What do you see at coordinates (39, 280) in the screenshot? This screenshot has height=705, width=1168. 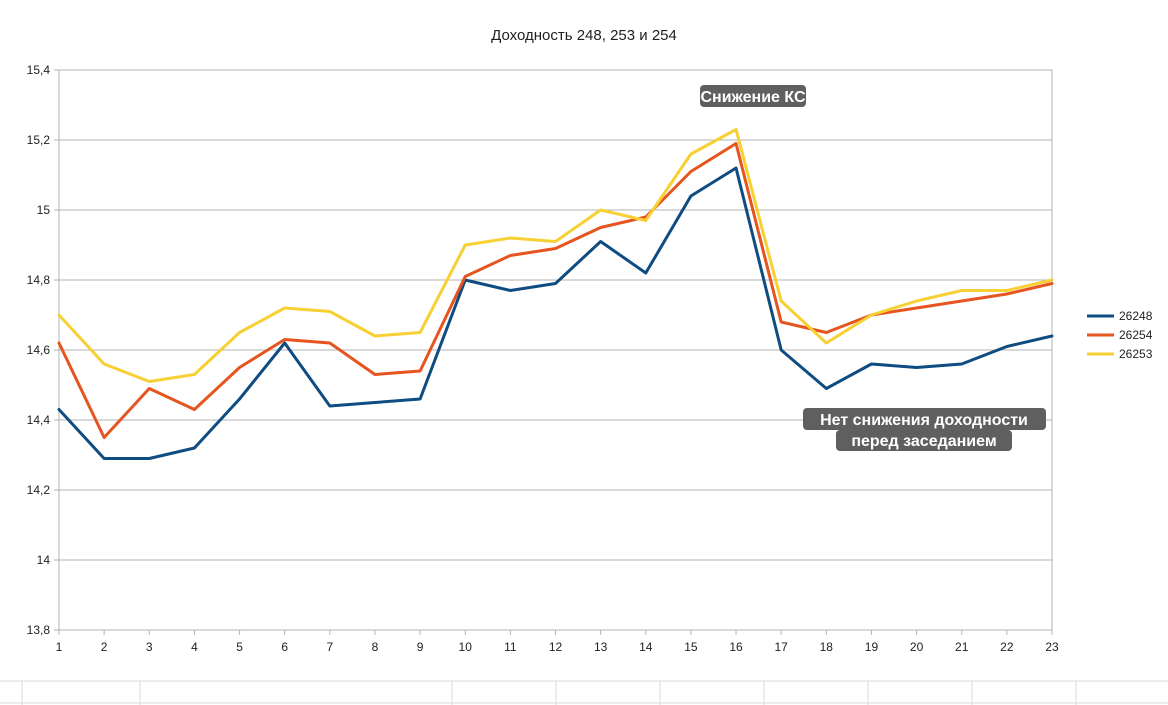 I see `y-tick-label: 14,8` at bounding box center [39, 280].